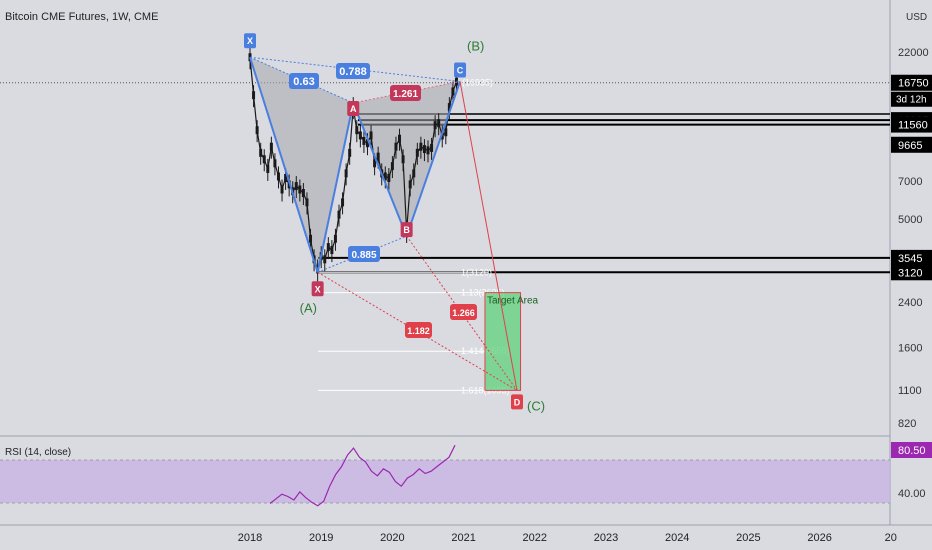 The image size is (932, 550). I want to click on point-x-bottom-label: X, so click(318, 289).